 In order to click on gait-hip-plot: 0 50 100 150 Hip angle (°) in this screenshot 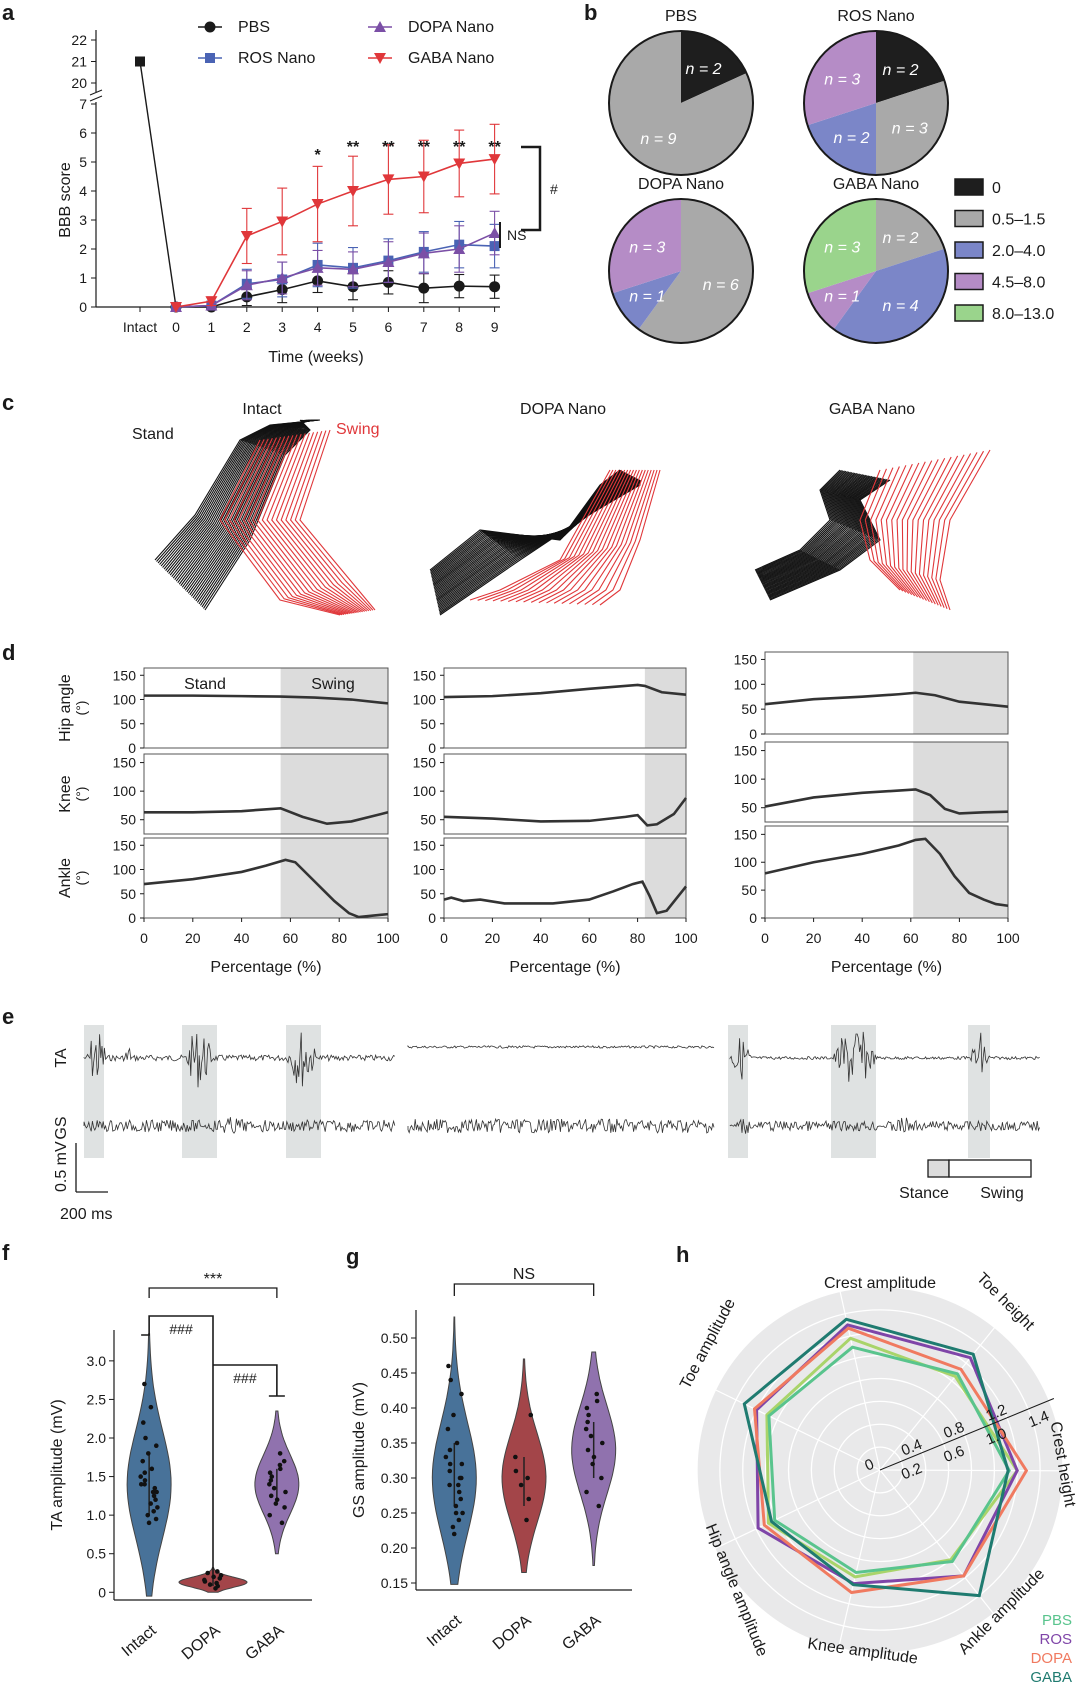, I will do `click(223, 711)`.